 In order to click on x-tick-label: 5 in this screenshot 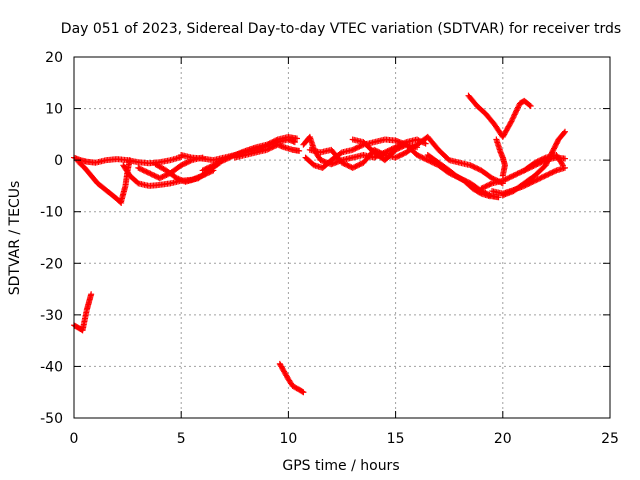, I will do `click(181, 439)`.